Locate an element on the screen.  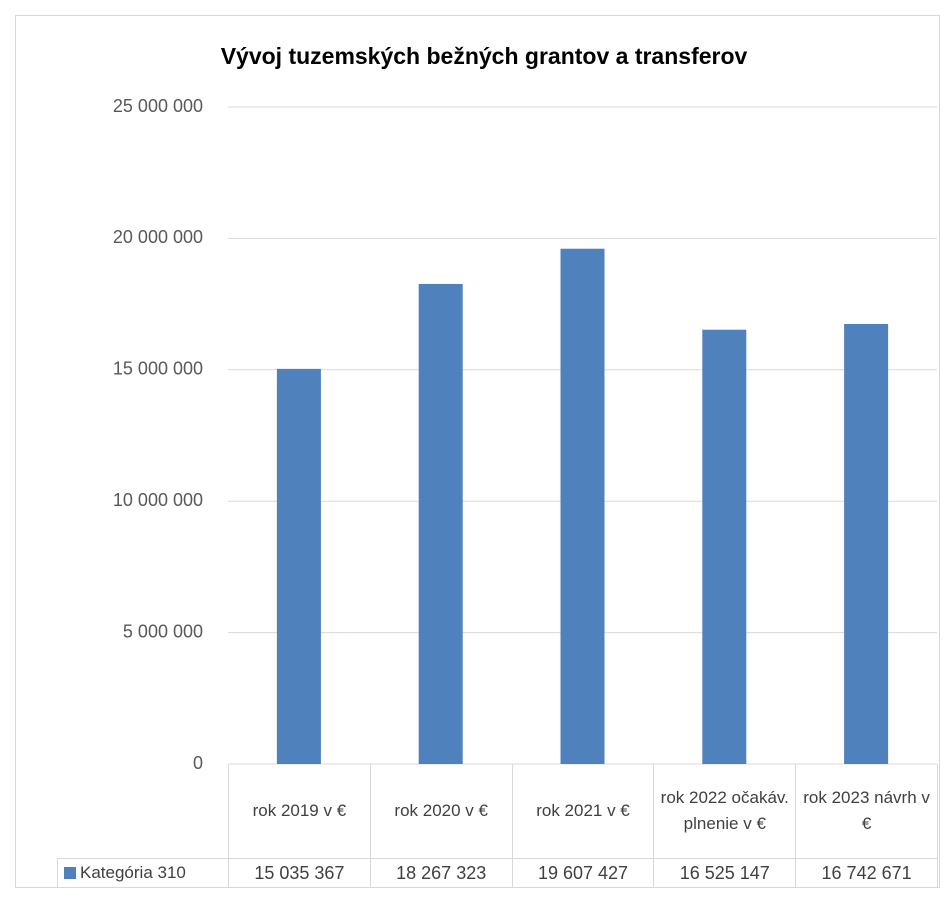
y-tick-label: 0 is located at coordinates (198, 763).